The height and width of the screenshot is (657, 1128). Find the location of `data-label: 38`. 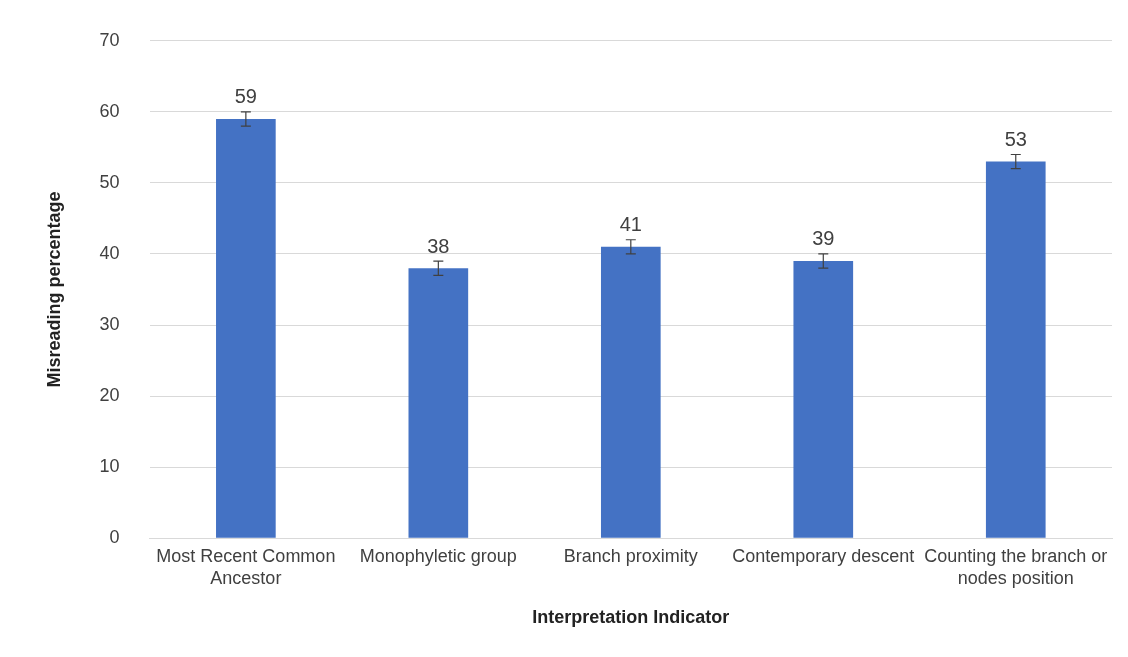

data-label: 38 is located at coordinates (438, 245).